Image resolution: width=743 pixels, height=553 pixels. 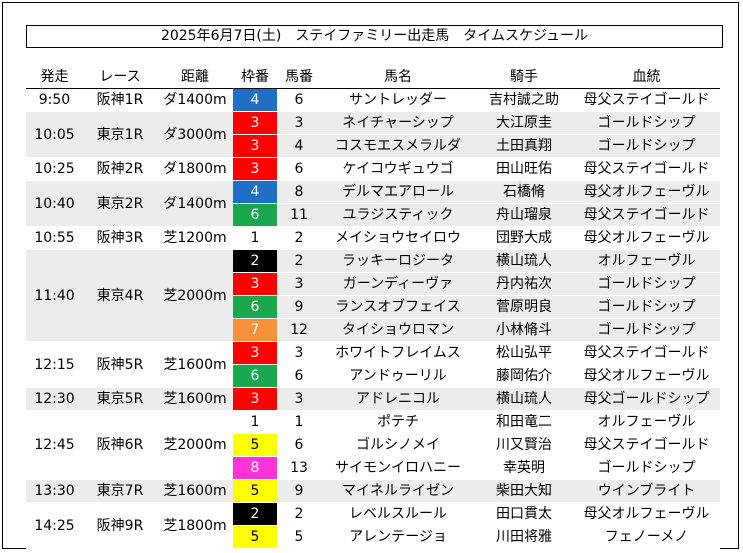 I want to click on horse-name: ゴルシノメイ, so click(x=398, y=445).